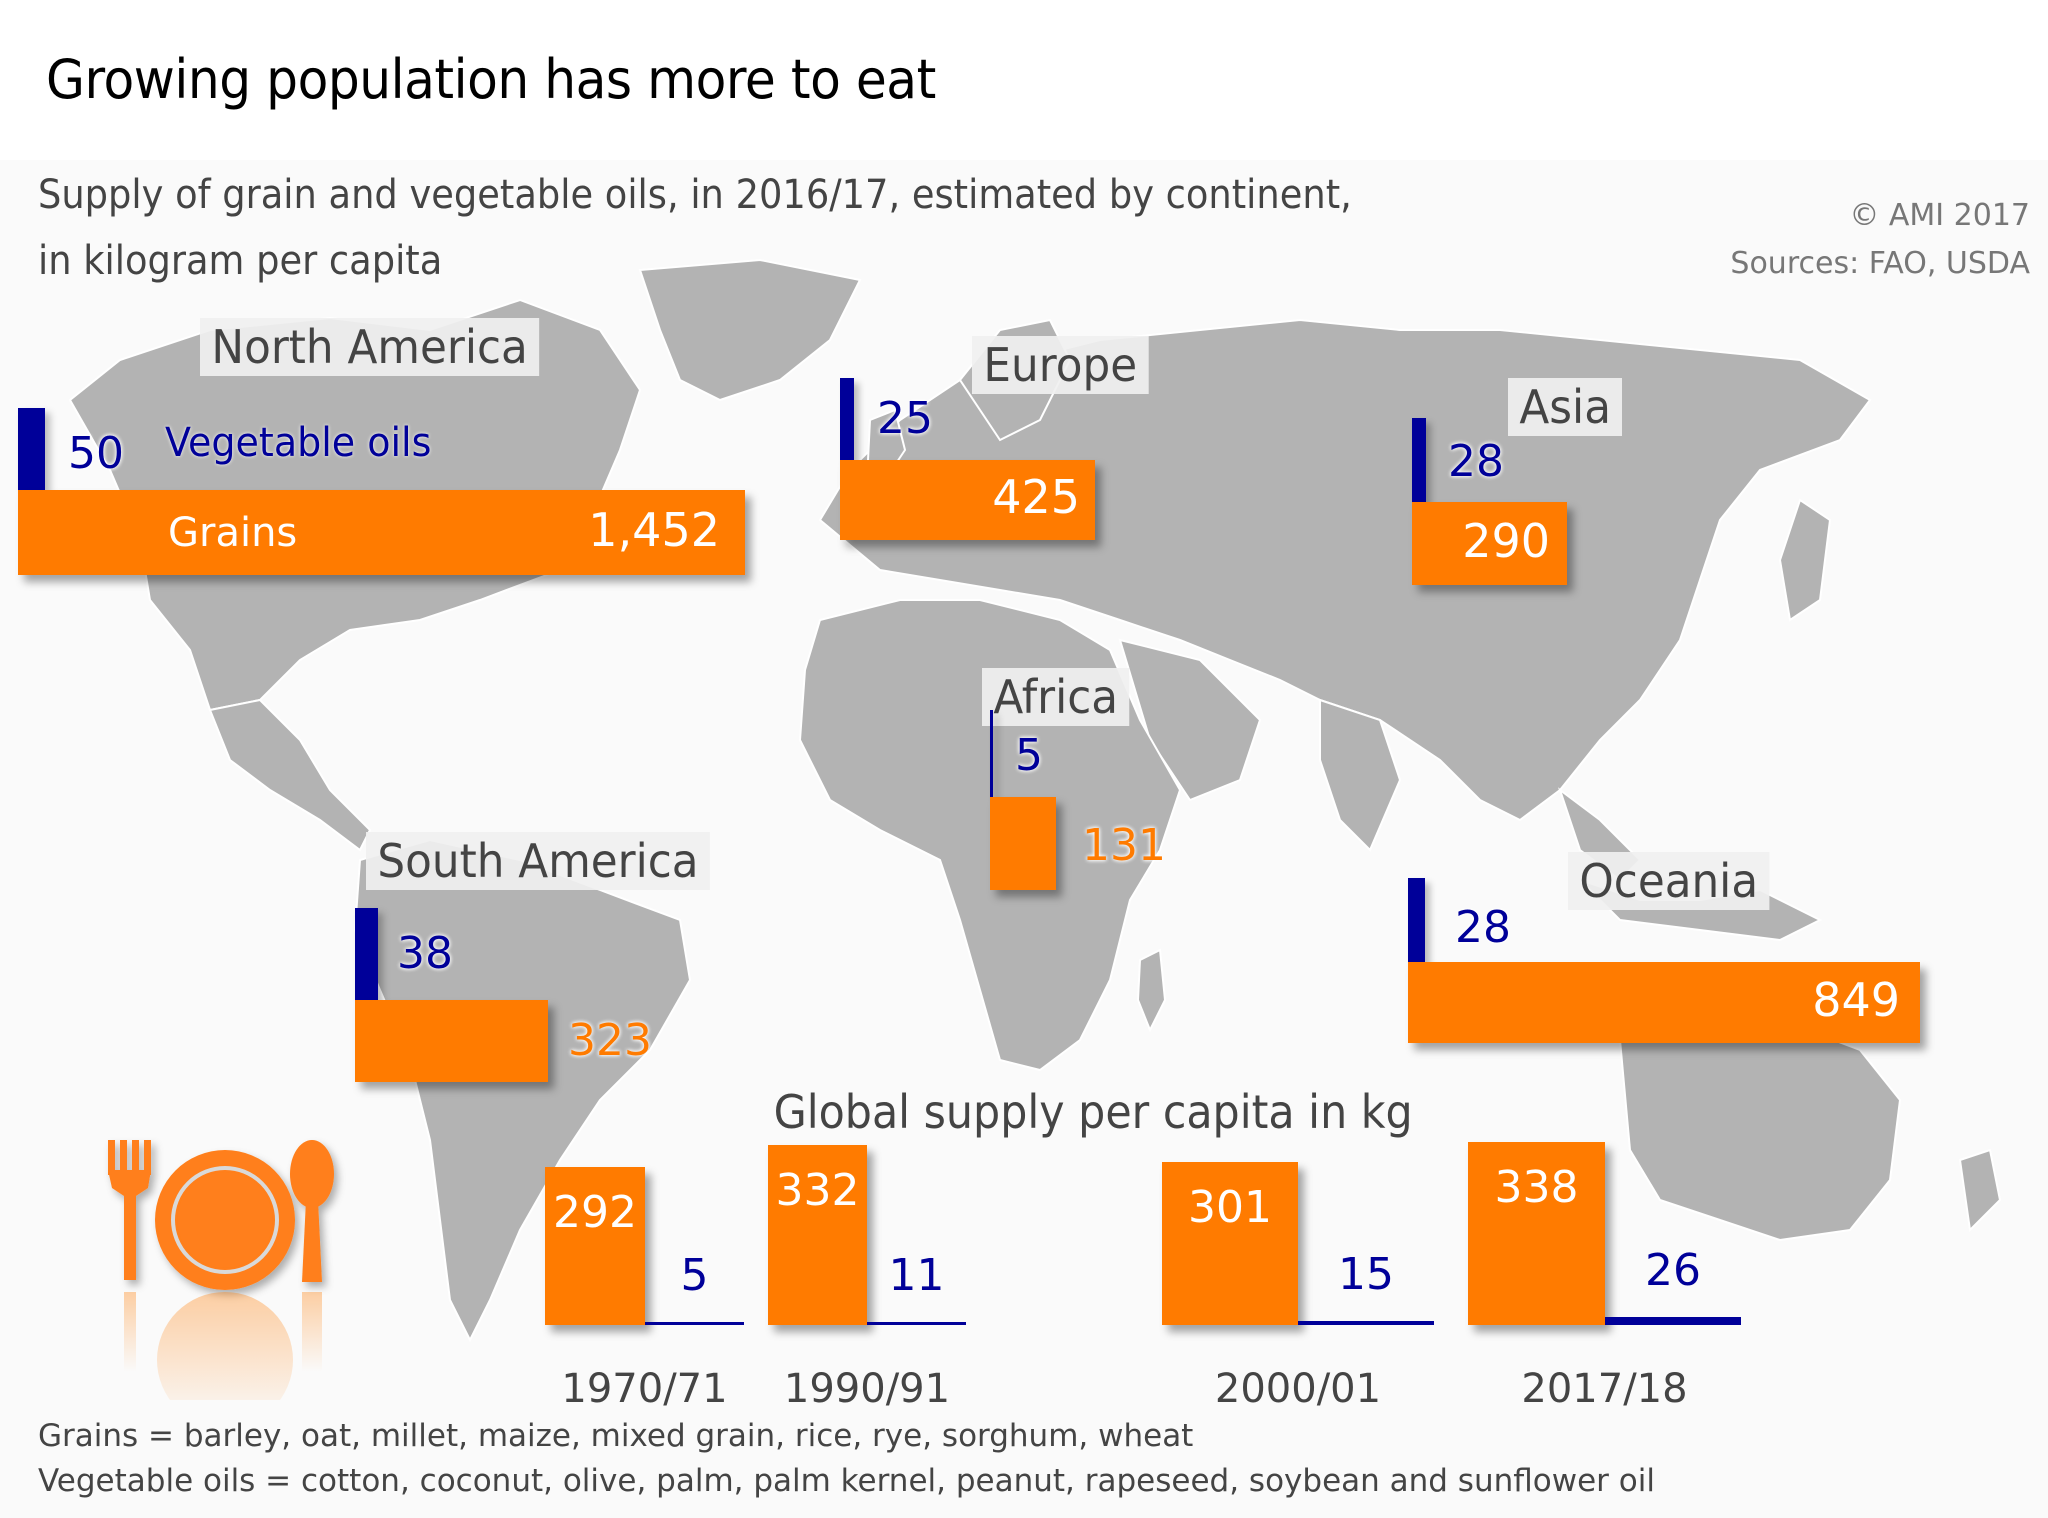 The width and height of the screenshot is (2048, 1518). Describe the element at coordinates (1506, 540) in the screenshot. I see `grain-value-asia: 290` at that location.